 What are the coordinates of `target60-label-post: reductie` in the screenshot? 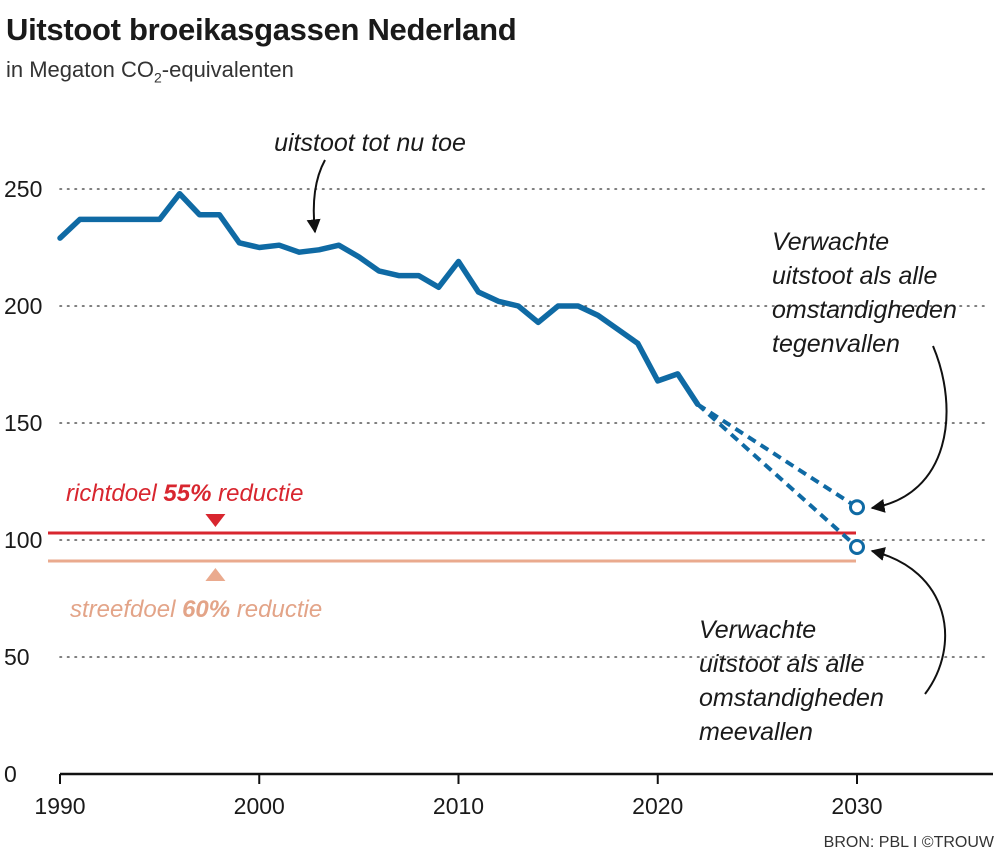 It's located at (276, 609).